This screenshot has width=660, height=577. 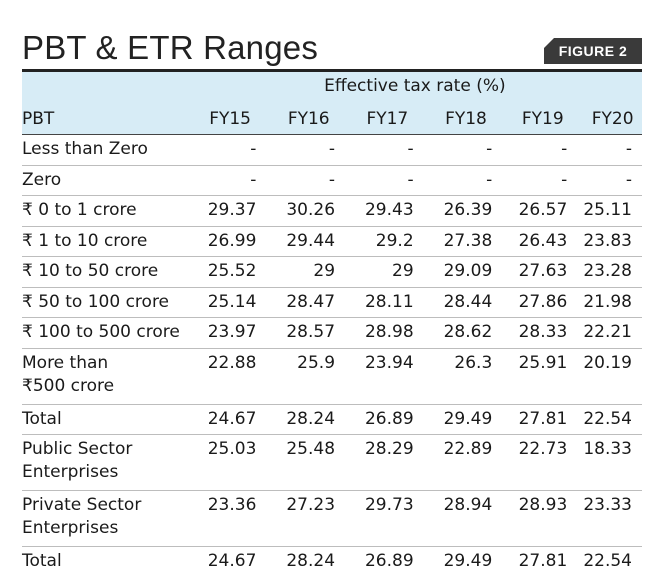 What do you see at coordinates (105, 88) in the screenshot?
I see `header-spacer` at bounding box center [105, 88].